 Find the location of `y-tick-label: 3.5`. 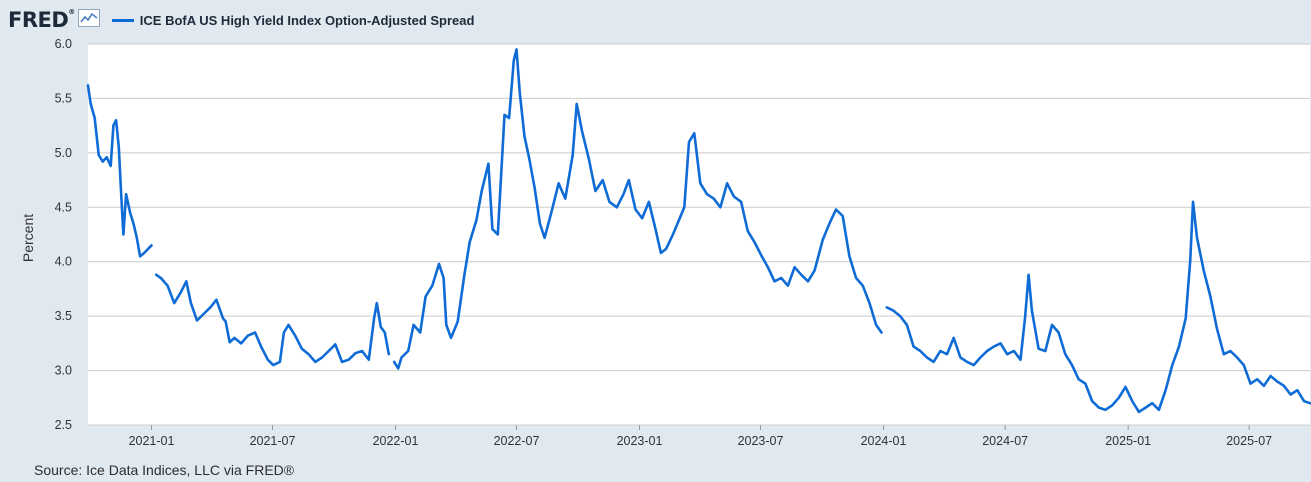

y-tick-label: 3.5 is located at coordinates (63, 316).